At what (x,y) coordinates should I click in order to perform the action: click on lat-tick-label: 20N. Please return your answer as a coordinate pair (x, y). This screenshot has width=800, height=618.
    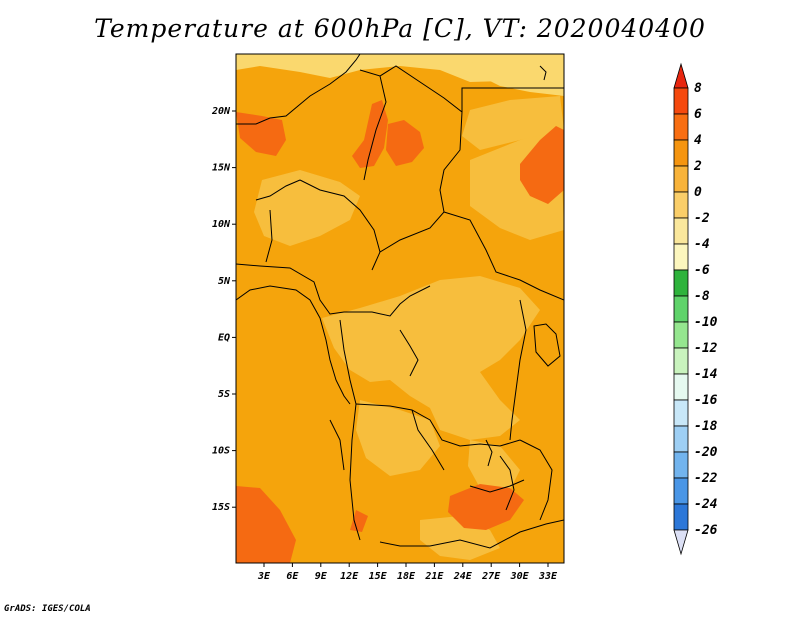
    Looking at the image, I should click on (221, 111).